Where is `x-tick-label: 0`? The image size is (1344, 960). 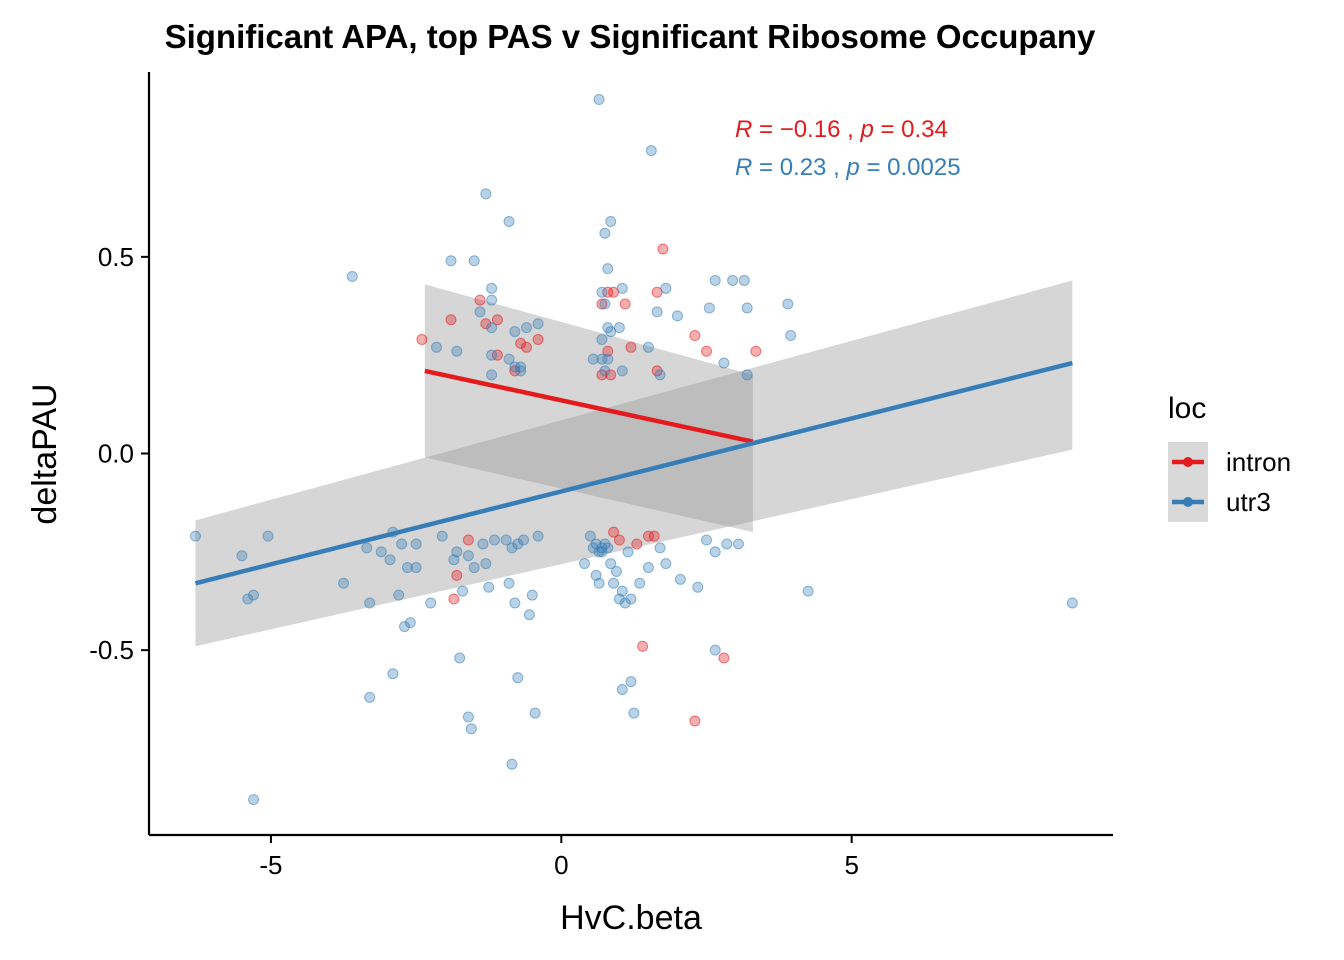 x-tick-label: 0 is located at coordinates (561, 865).